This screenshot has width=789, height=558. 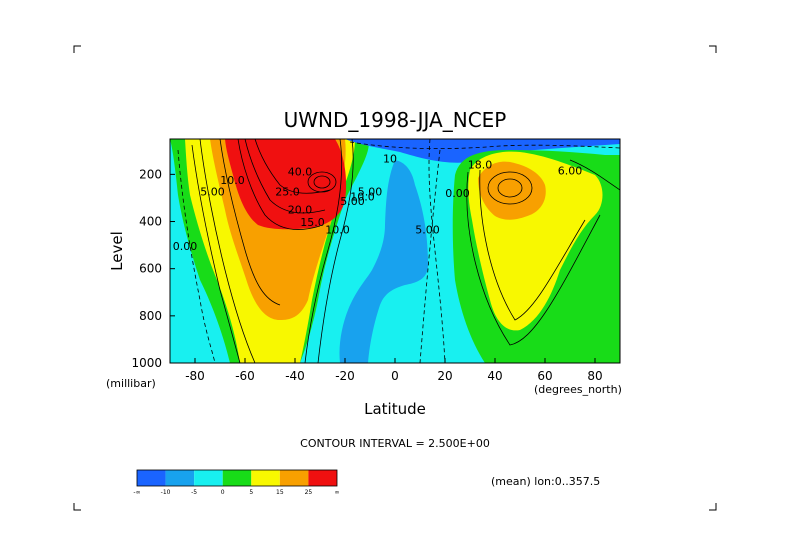 What do you see at coordinates (280, 492) in the screenshot?
I see `colorbar-tick-label: 15` at bounding box center [280, 492].